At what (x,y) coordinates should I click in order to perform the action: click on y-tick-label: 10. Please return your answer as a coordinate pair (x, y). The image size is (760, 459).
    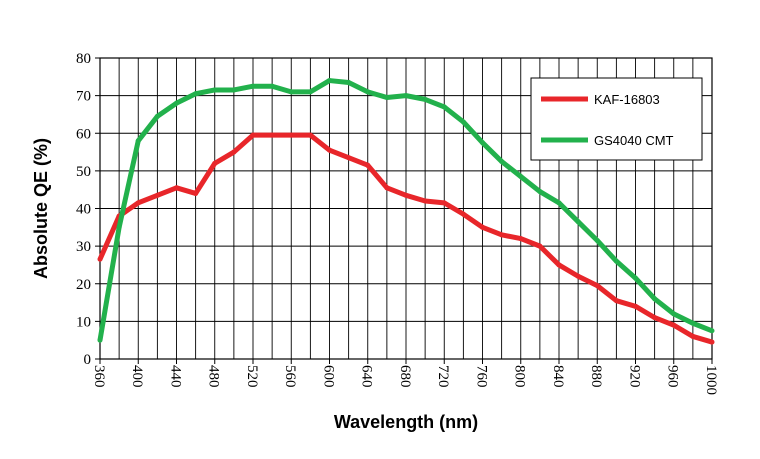
    Looking at the image, I should click on (83, 322).